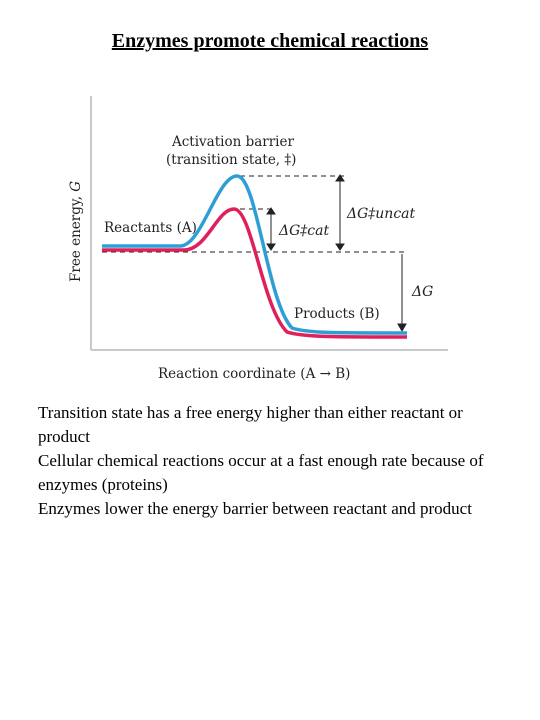  Describe the element at coordinates (303, 231) in the screenshot. I see `delta-g-cat-label: ΔG‡cat` at that location.